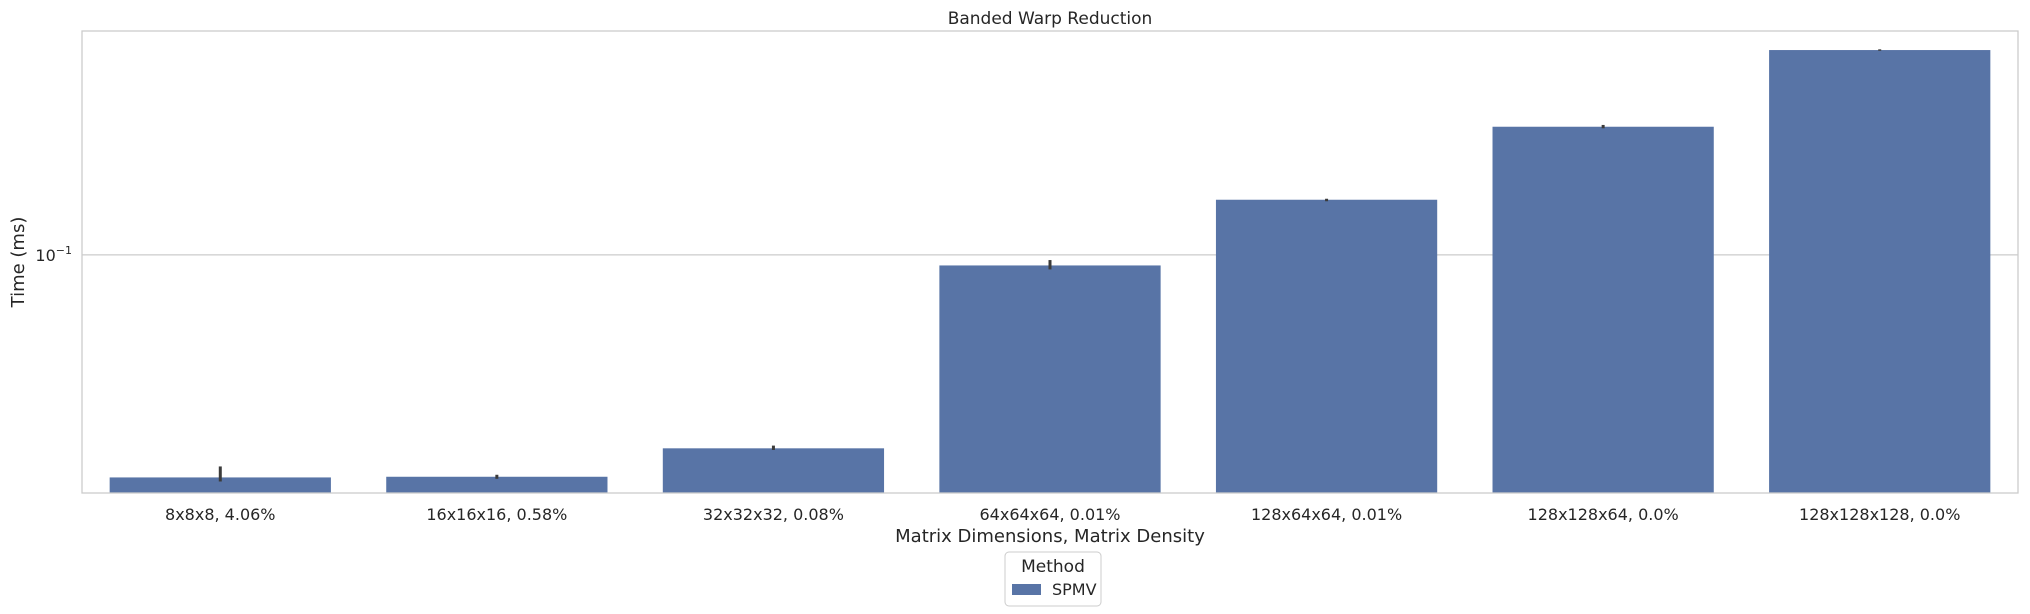  What do you see at coordinates (64, 250) in the screenshot?
I see `y-tick-exponent: −1` at bounding box center [64, 250].